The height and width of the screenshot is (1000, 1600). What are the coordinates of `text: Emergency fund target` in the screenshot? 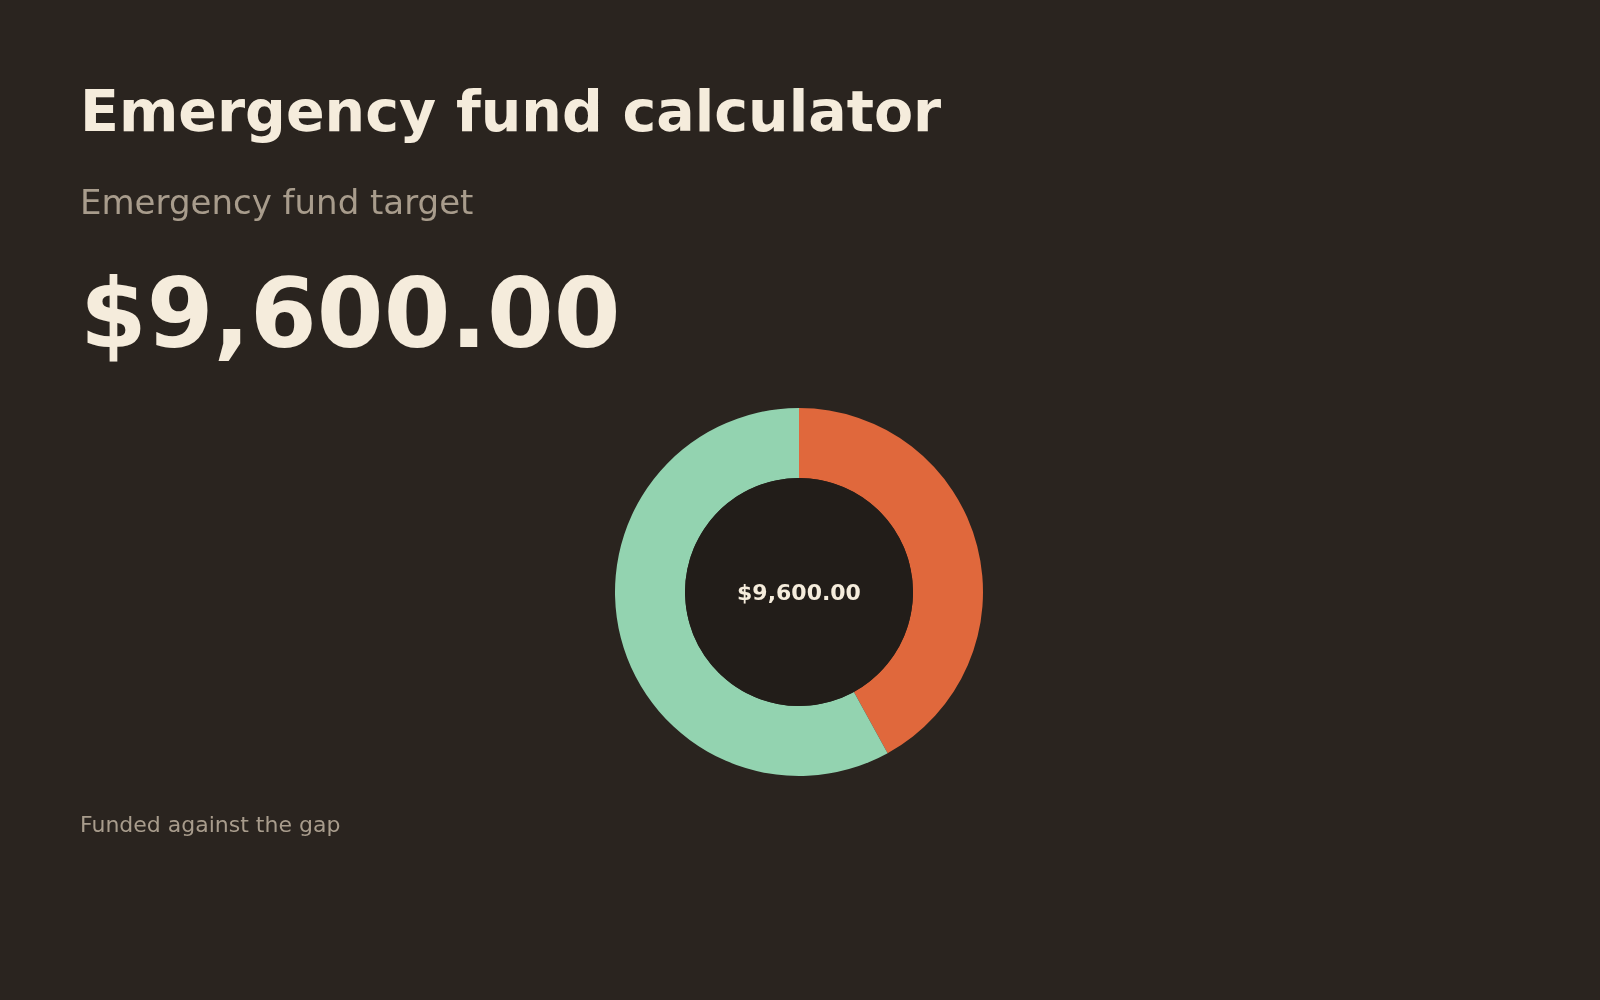 It's located at (277, 202).